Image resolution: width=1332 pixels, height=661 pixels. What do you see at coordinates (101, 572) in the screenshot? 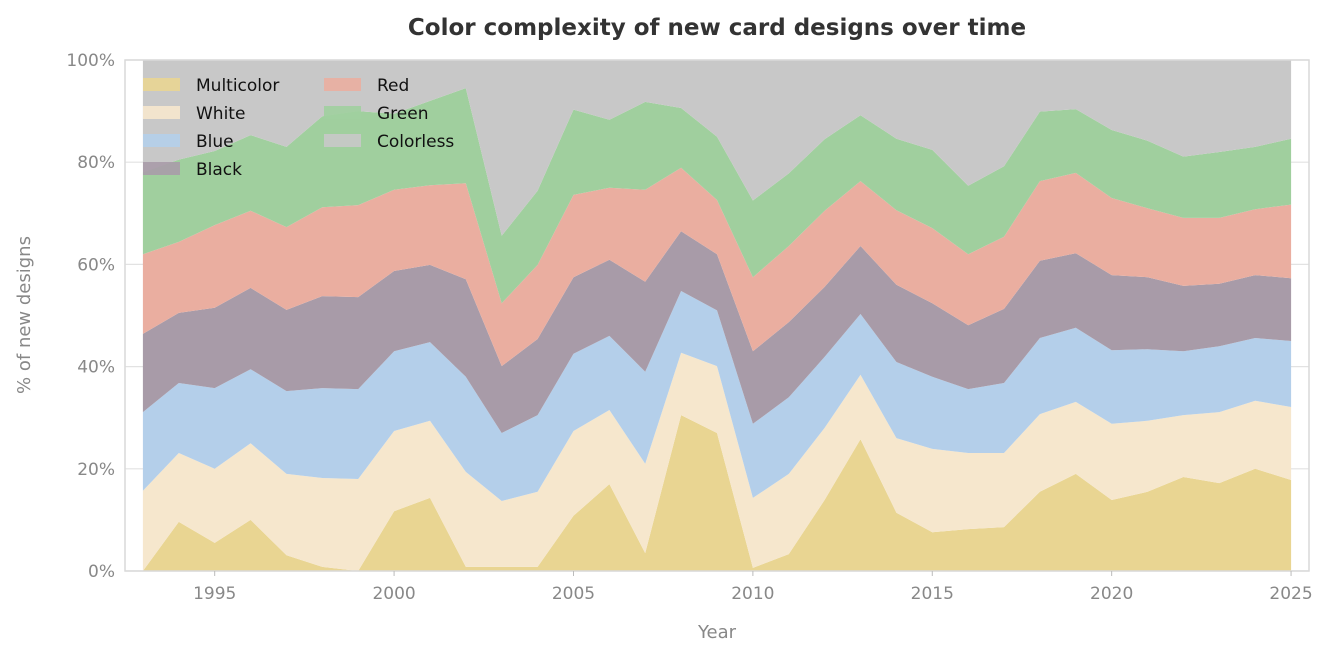
I see `y-tick-label: 0%` at bounding box center [101, 572].